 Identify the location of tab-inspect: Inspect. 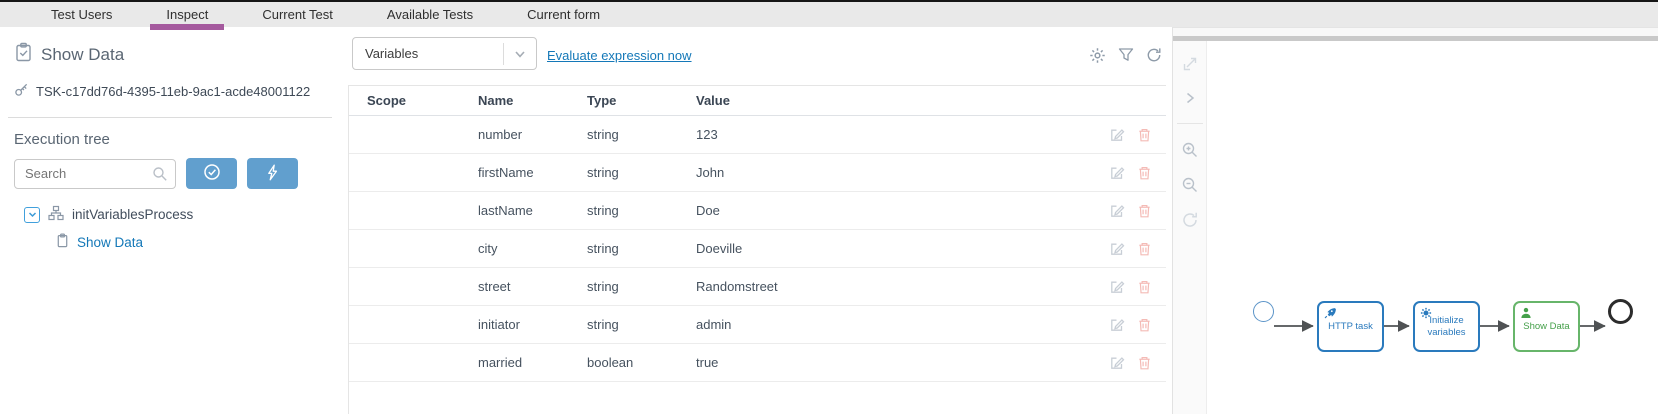
(187, 18).